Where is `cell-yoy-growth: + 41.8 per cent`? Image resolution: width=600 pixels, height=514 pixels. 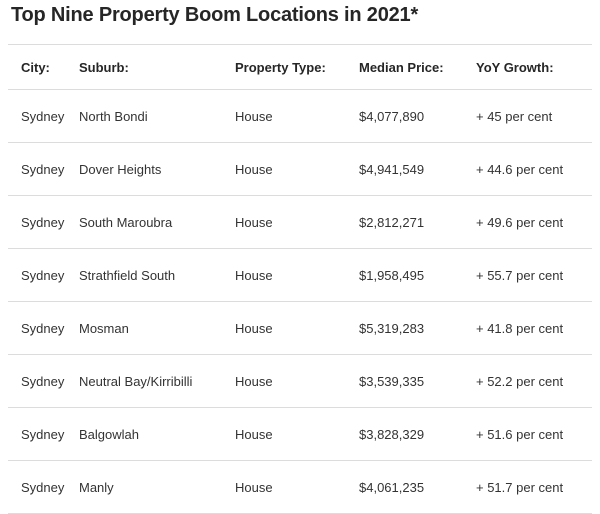
cell-yoy-growth: + 41.8 per cent is located at coordinates (534, 328).